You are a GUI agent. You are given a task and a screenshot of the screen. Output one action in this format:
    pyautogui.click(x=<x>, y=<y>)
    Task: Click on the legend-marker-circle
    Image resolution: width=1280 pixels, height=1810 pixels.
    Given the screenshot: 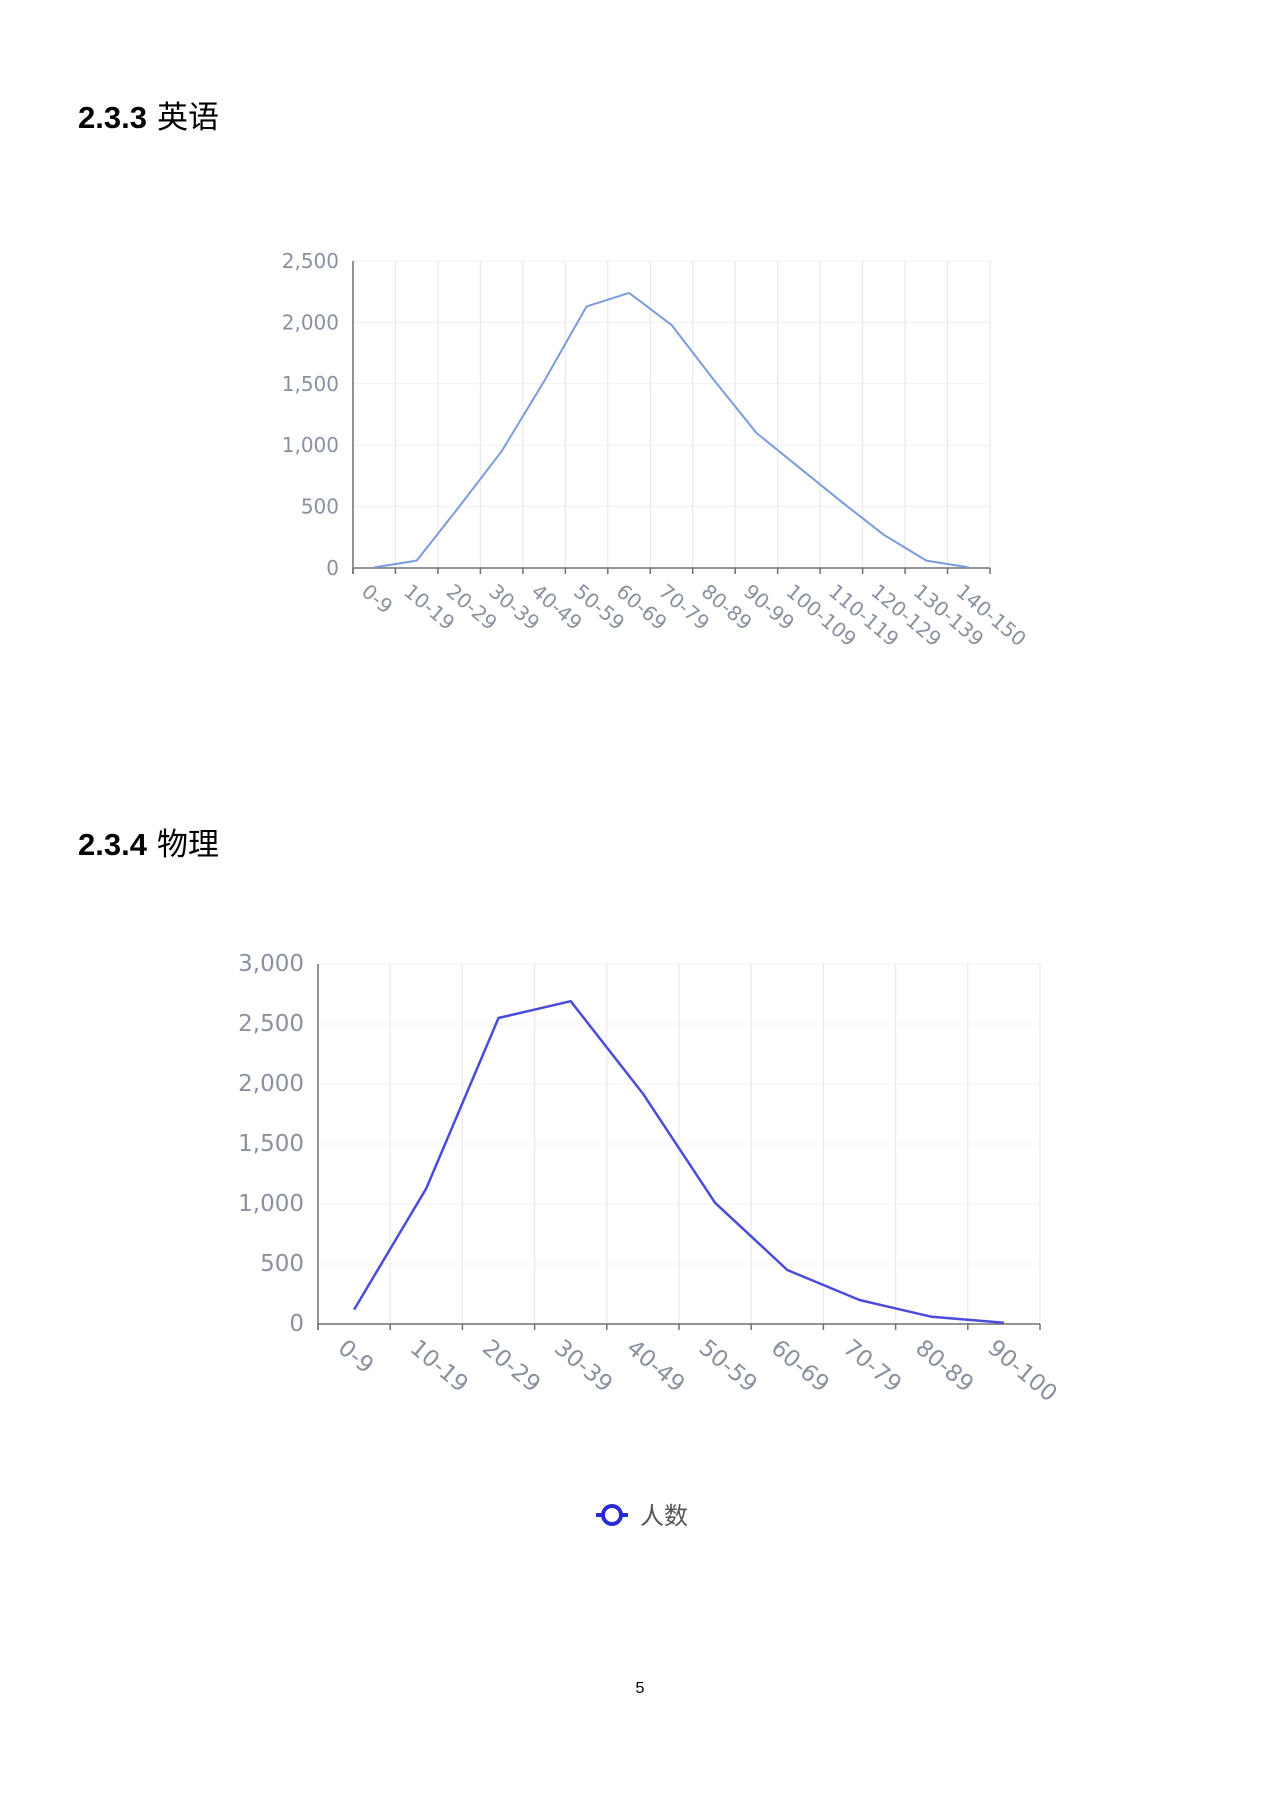 What is the action you would take?
    pyautogui.click(x=612, y=1515)
    